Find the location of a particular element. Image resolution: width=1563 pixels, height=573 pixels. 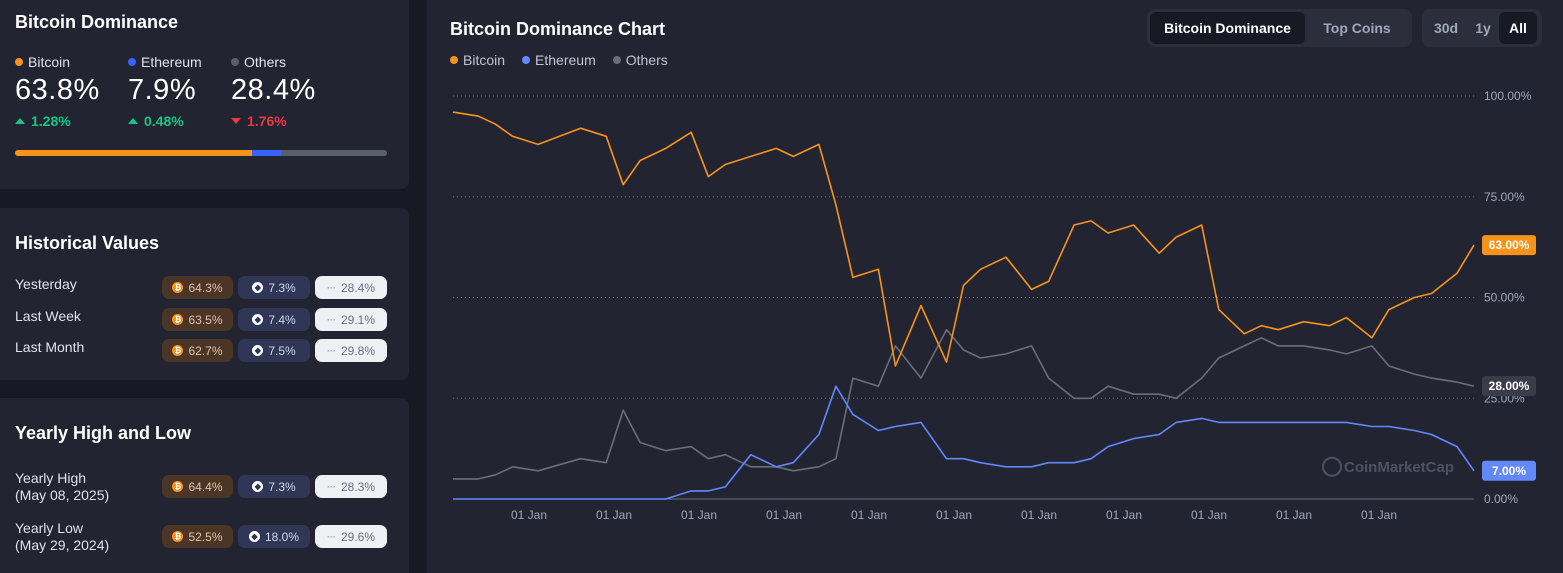

dominance-others-value: 28.4% is located at coordinates (273, 90).